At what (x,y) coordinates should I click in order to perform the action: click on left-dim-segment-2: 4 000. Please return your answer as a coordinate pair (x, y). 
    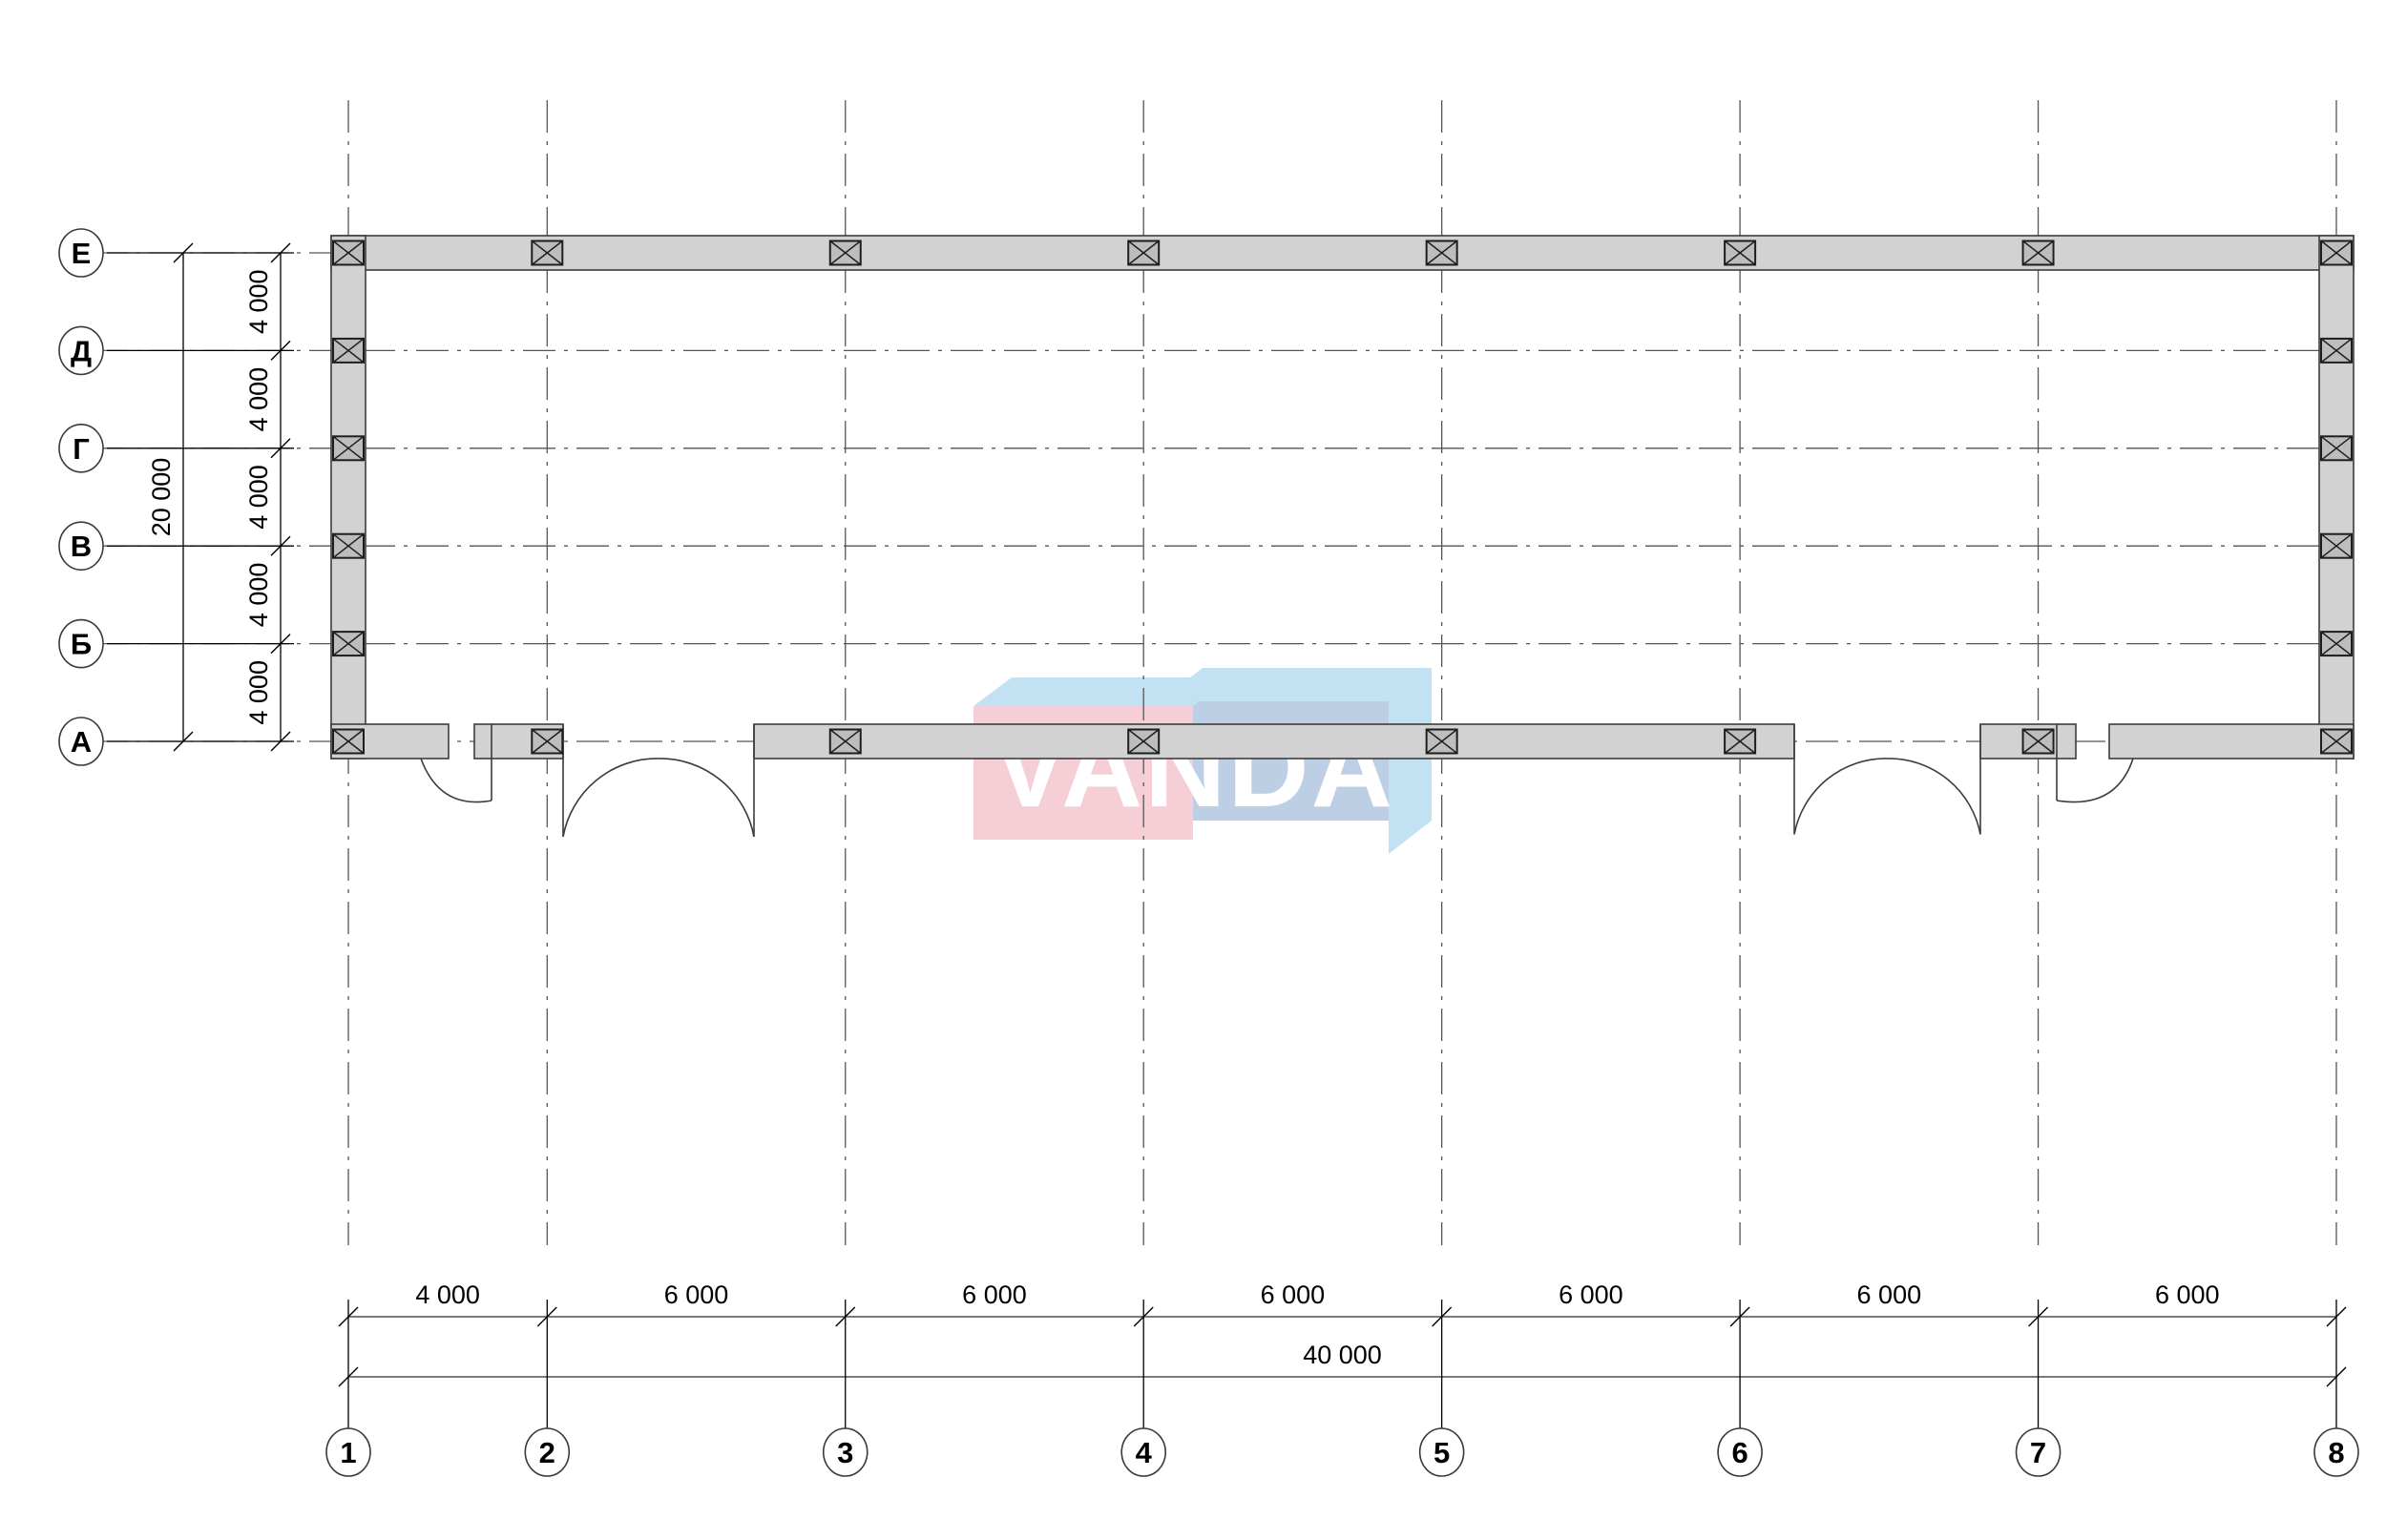
    Looking at the image, I should click on (258, 498).